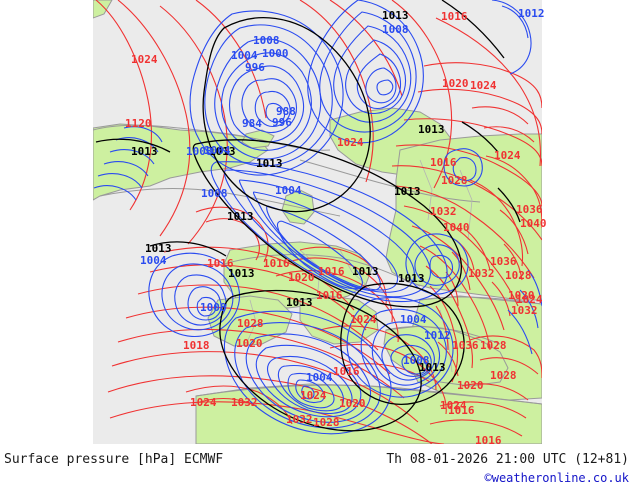 The height and width of the screenshot is (490, 634). I want to click on isobar-label: 988, so click(286, 111).